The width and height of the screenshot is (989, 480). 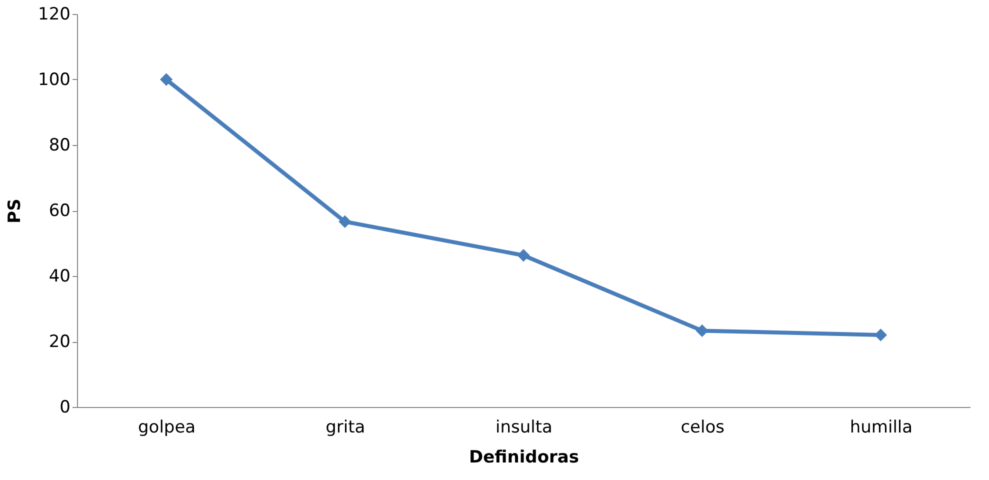 What do you see at coordinates (167, 428) in the screenshot?
I see `x-tick-label: golpea` at bounding box center [167, 428].